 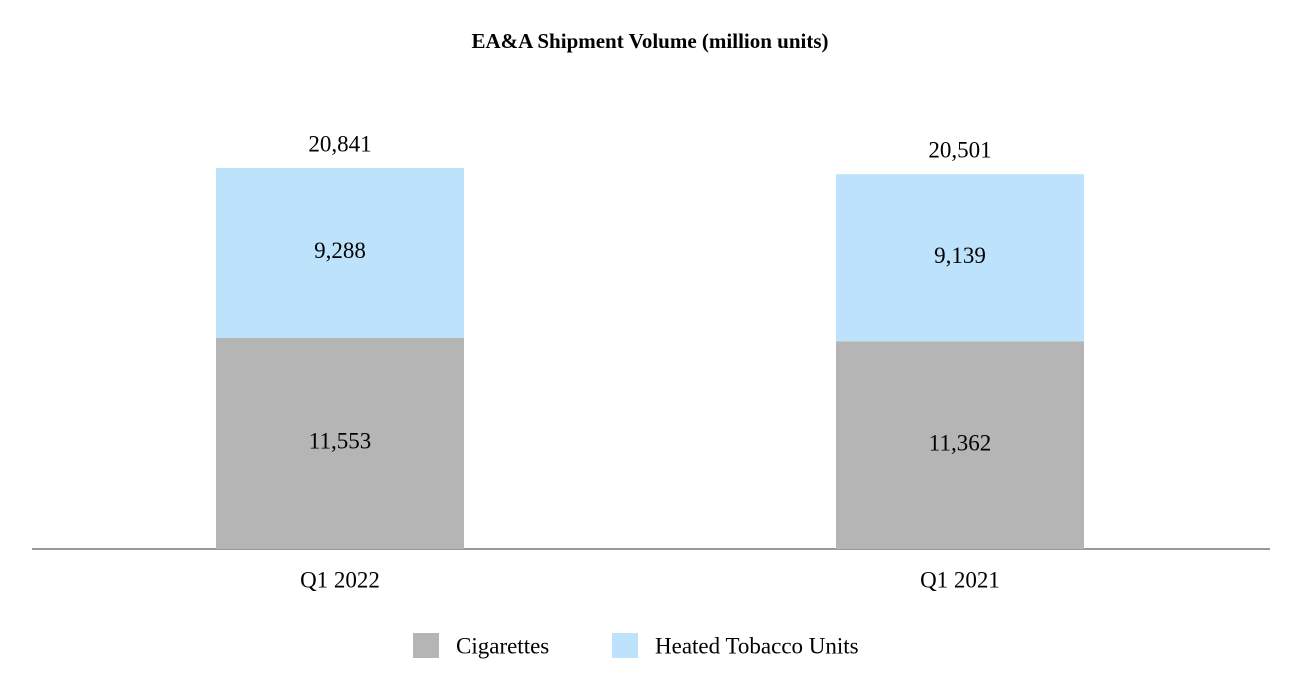 I want to click on value-label: 9,139, so click(x=960, y=255).